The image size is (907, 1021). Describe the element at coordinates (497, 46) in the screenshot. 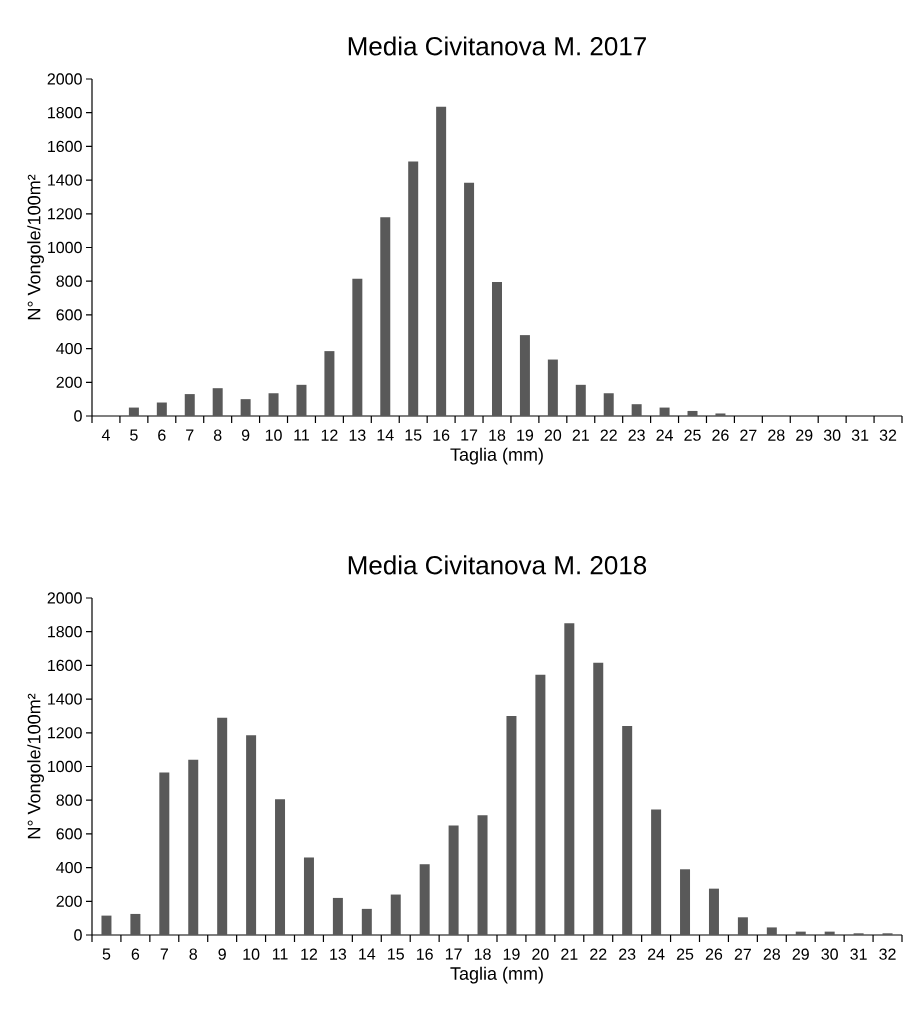

I see `chart-title: Media Civitanova M. 2017` at that location.